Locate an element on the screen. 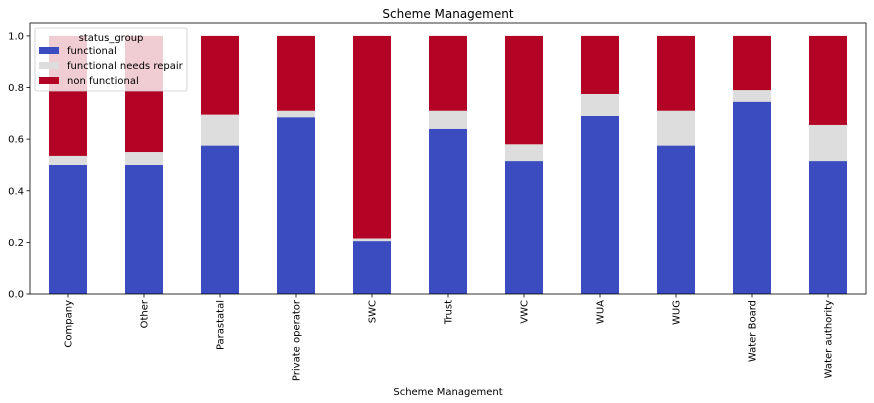 This screenshot has height=403, width=874. x-tick-label: WUG is located at coordinates (677, 312).